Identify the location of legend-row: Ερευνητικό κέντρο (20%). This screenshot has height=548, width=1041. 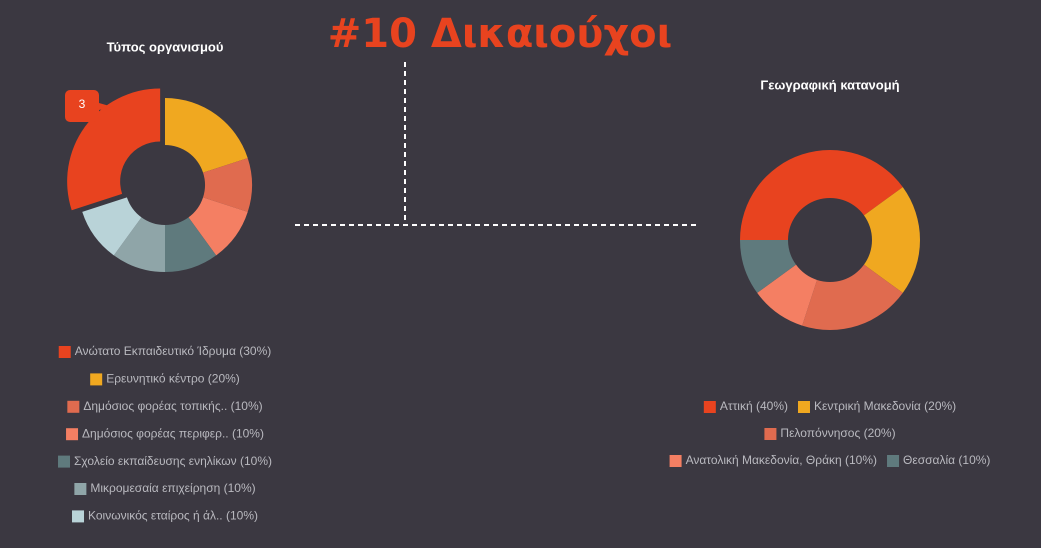
(165, 379).